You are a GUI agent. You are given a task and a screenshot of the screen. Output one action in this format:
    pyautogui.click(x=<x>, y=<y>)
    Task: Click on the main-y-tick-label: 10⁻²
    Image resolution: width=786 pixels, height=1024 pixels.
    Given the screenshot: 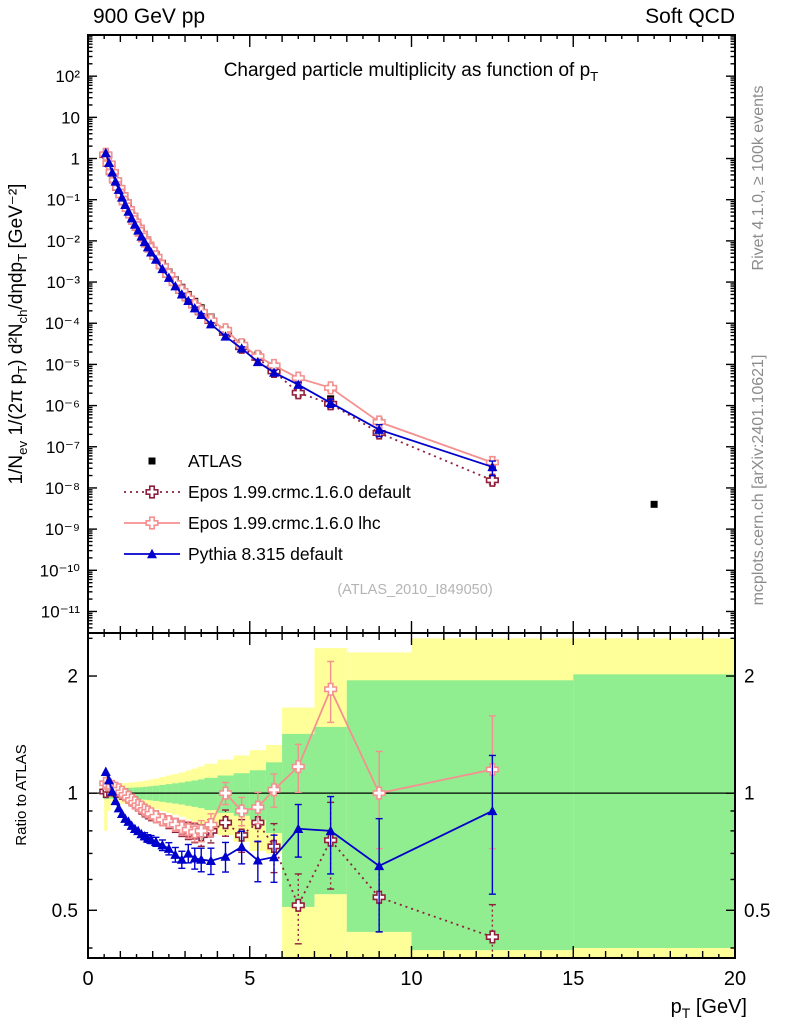 What is the action you would take?
    pyautogui.click(x=63, y=241)
    